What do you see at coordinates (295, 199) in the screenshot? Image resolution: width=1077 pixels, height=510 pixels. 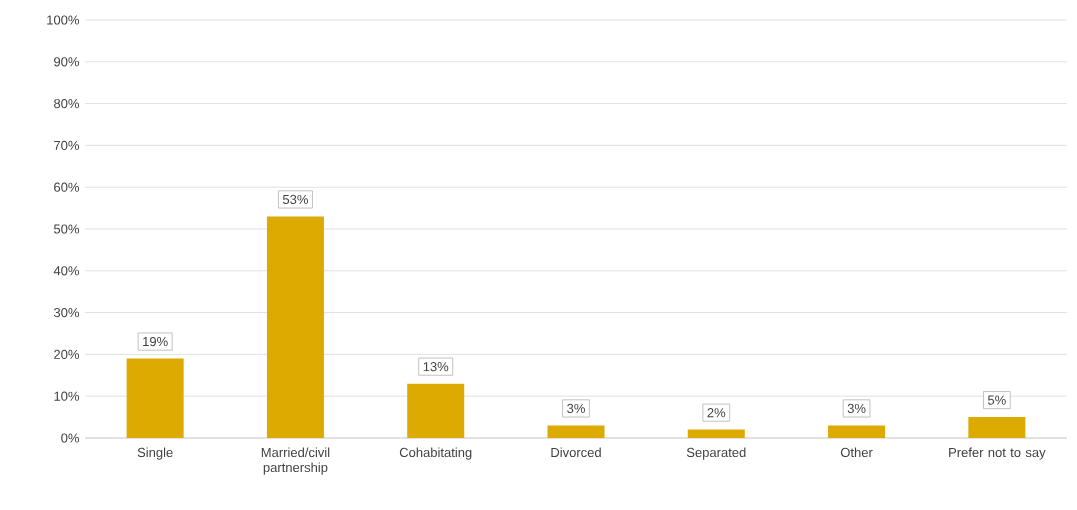 I see `data-label: 53%` at bounding box center [295, 199].